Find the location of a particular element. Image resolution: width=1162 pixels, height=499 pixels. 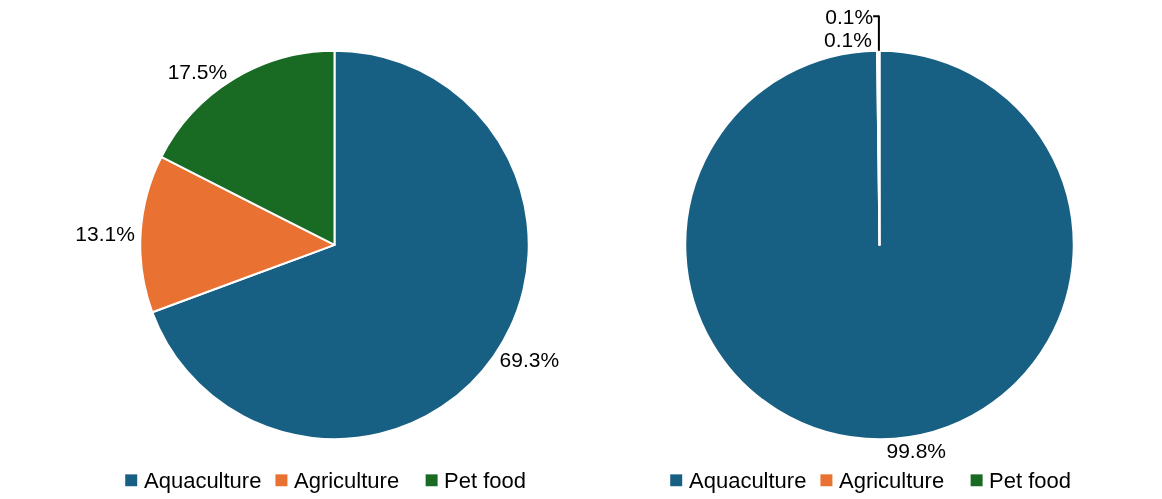

data-label: 69.3% is located at coordinates (529, 360).